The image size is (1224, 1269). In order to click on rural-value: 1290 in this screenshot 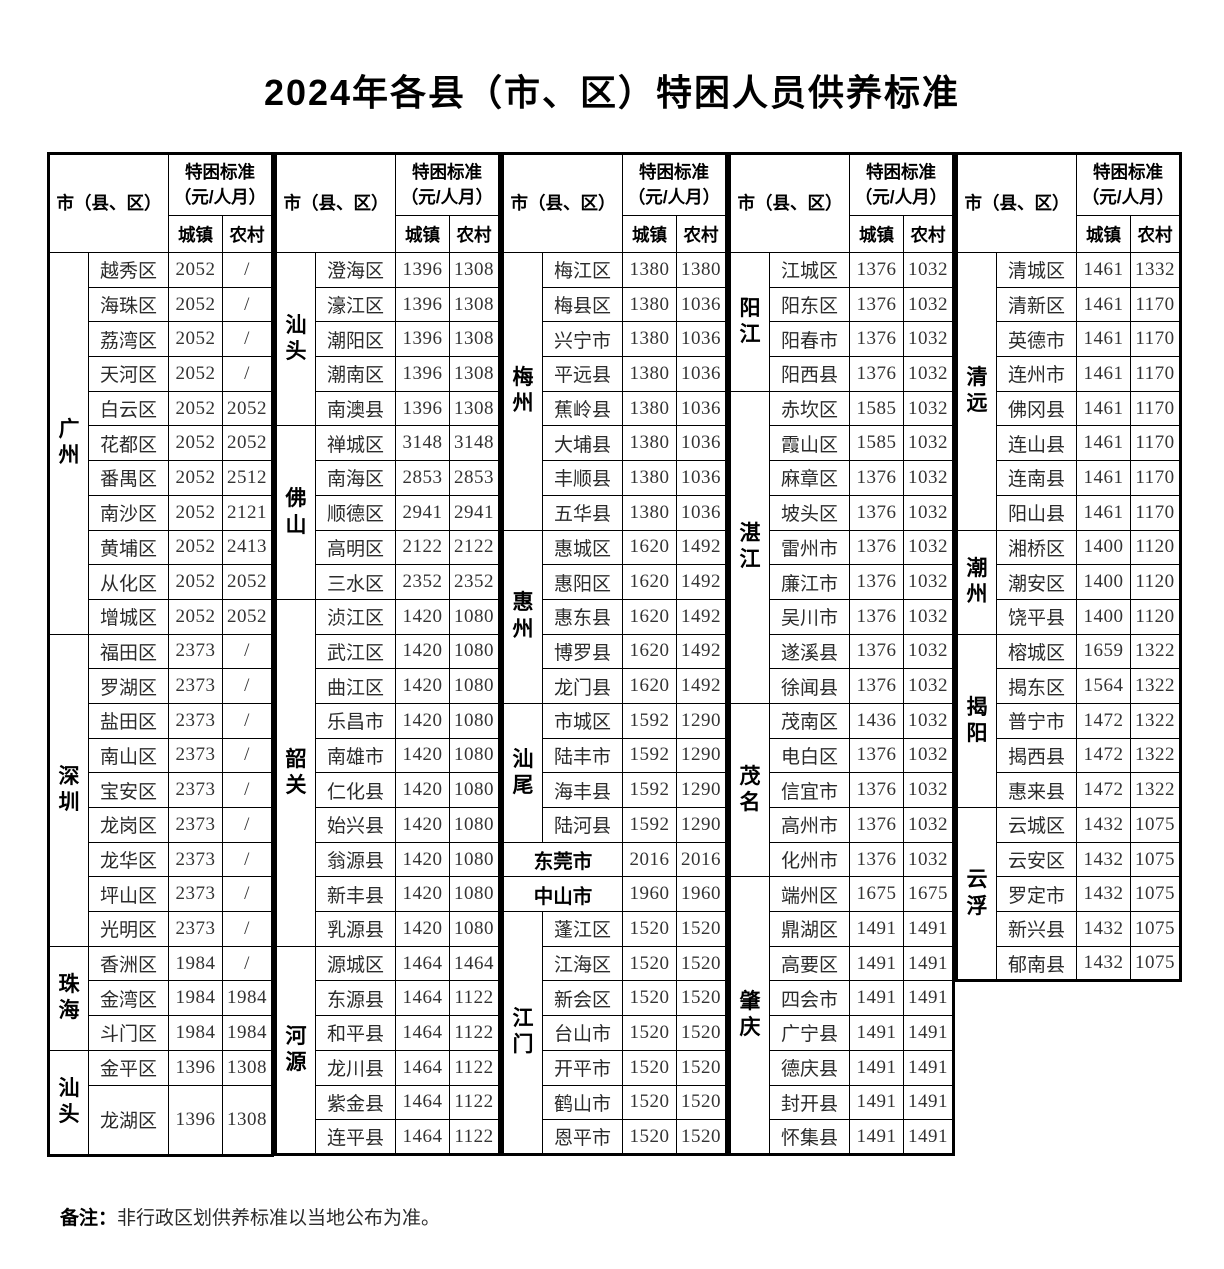, I will do `click(701, 790)`.